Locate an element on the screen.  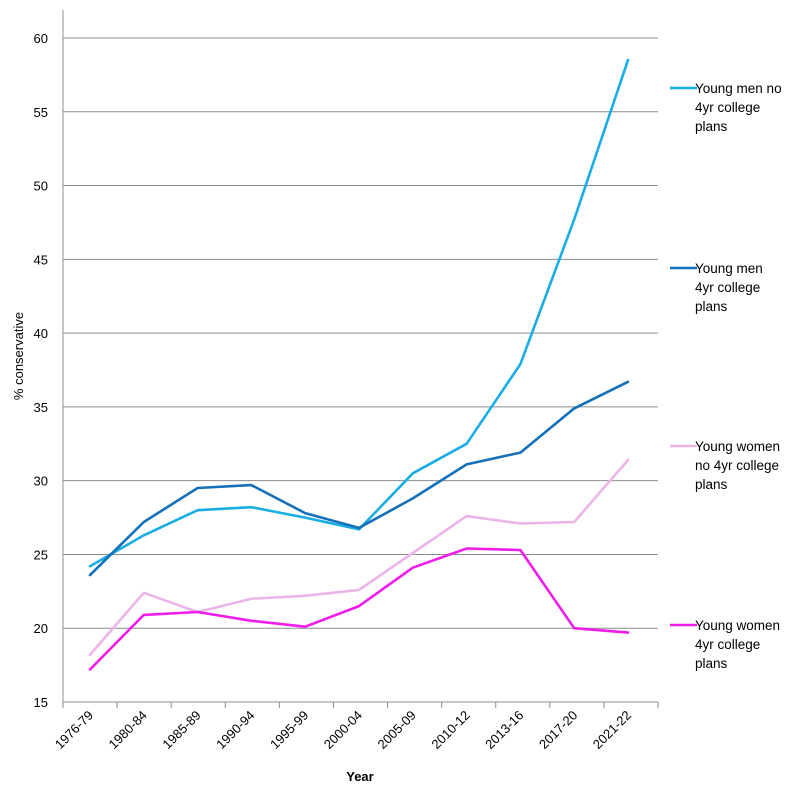
y-tick-label: 50 is located at coordinates (41, 186).